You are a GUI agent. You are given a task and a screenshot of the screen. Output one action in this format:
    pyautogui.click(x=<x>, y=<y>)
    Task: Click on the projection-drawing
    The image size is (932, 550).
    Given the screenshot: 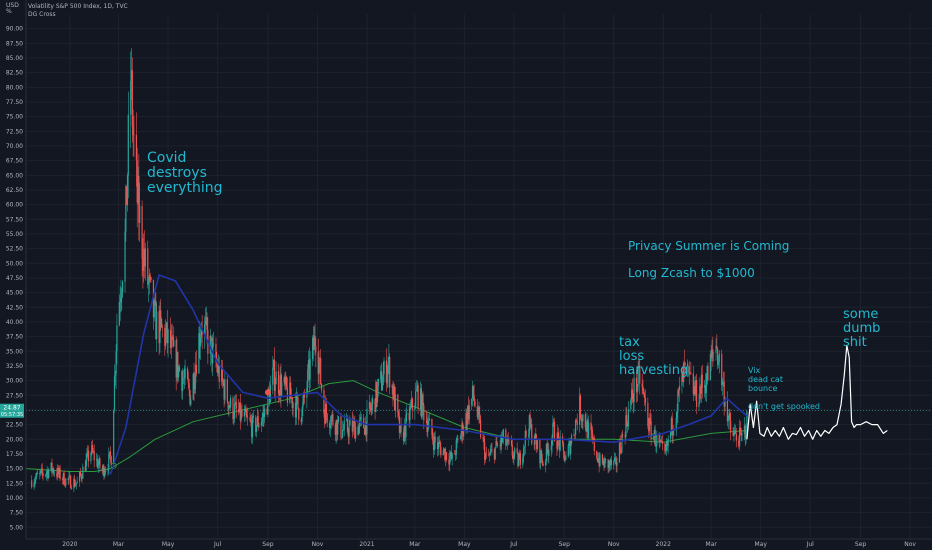 What is the action you would take?
    pyautogui.click(x=817, y=392)
    